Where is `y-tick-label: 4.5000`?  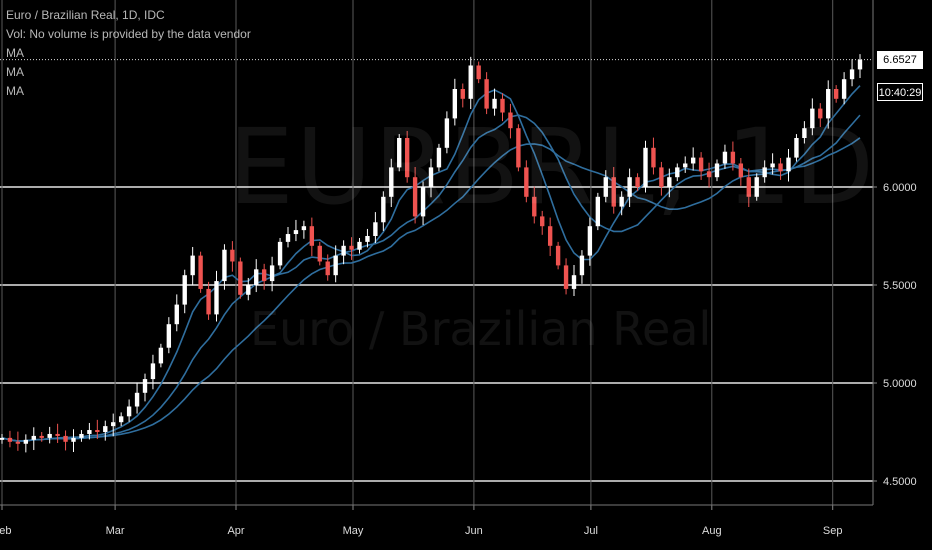 y-tick-label: 4.5000 is located at coordinates (900, 482).